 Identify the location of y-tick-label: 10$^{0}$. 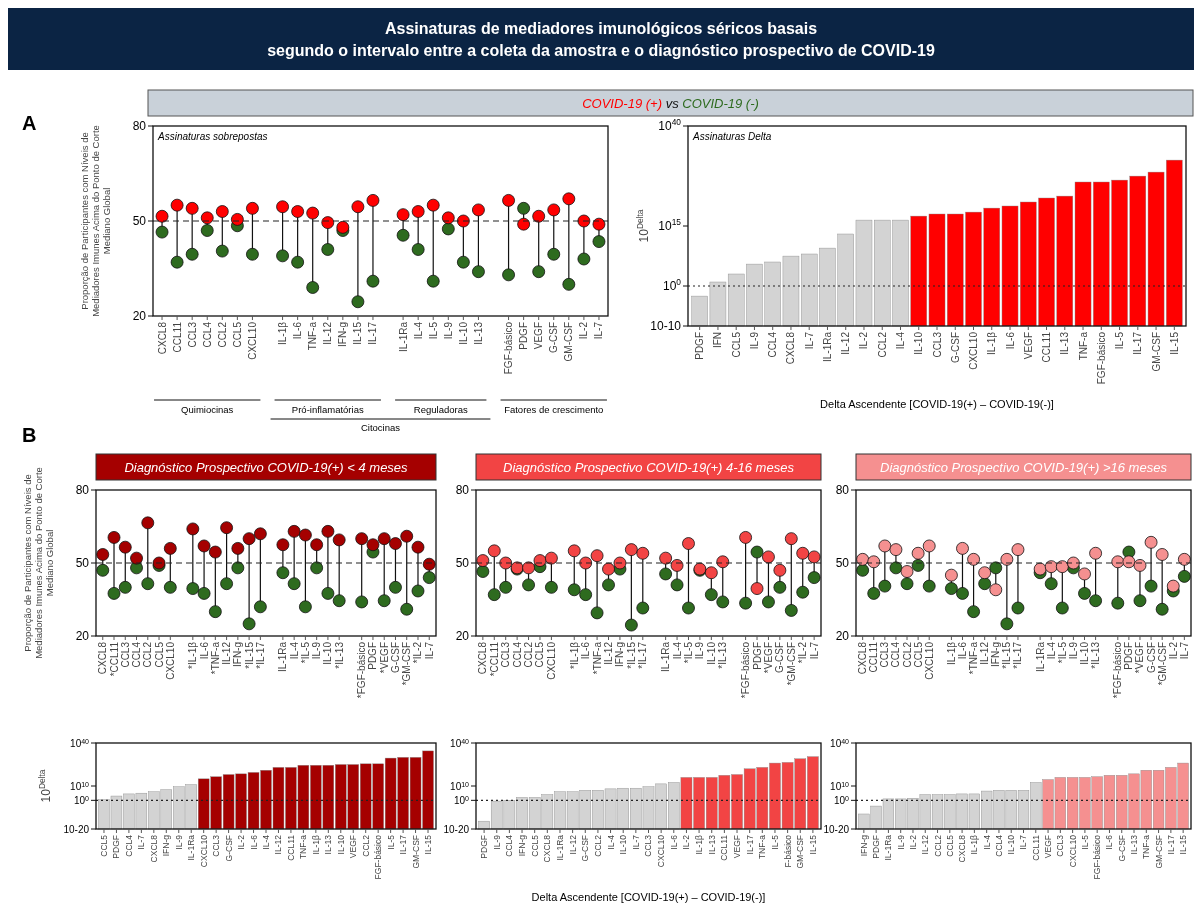
(461, 800).